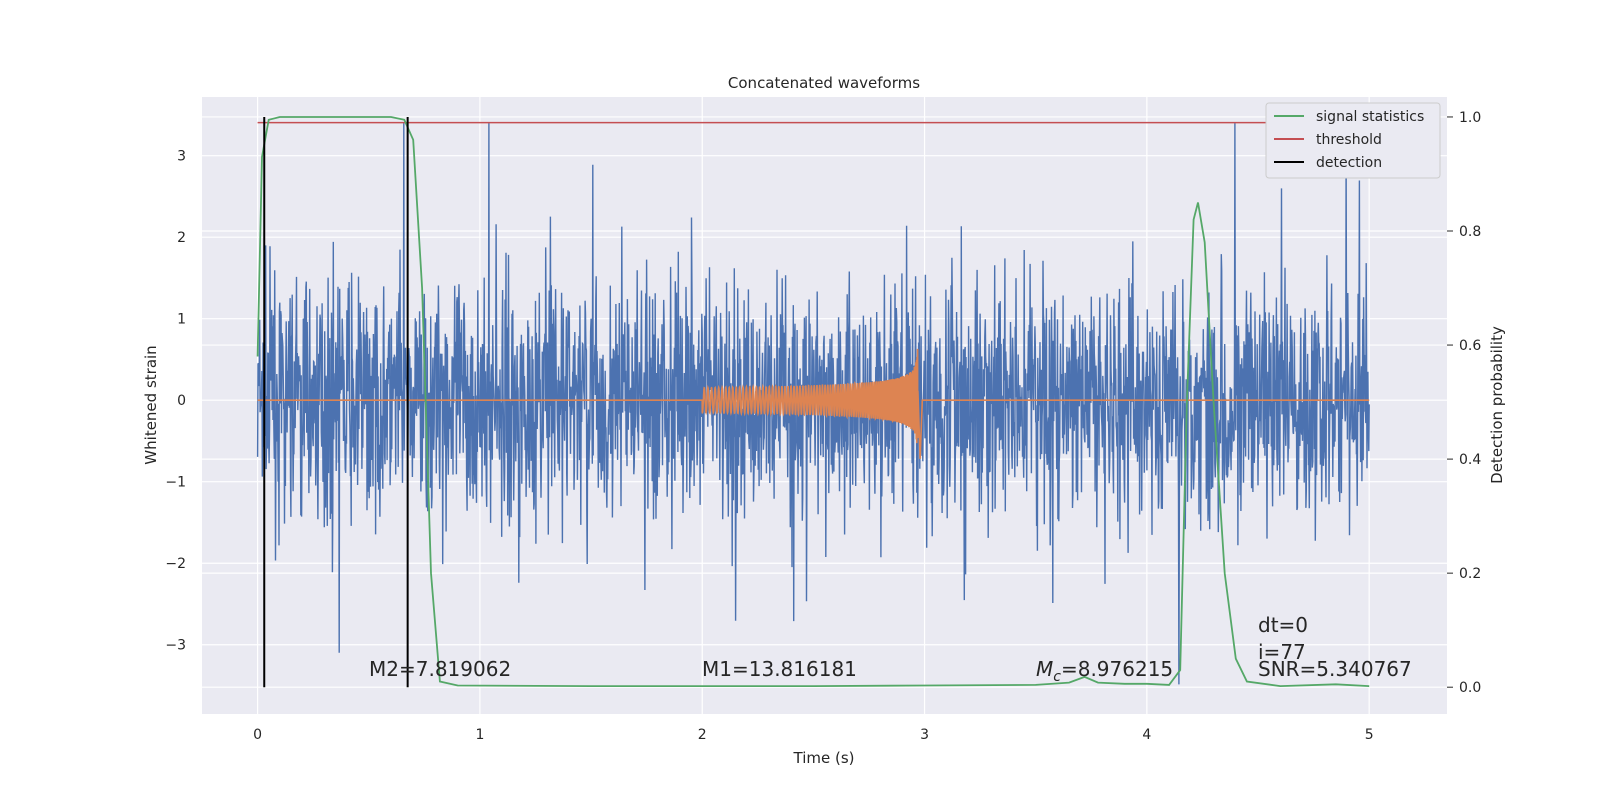  I want to click on y-axis-label: Whitened strain, so click(151, 404).